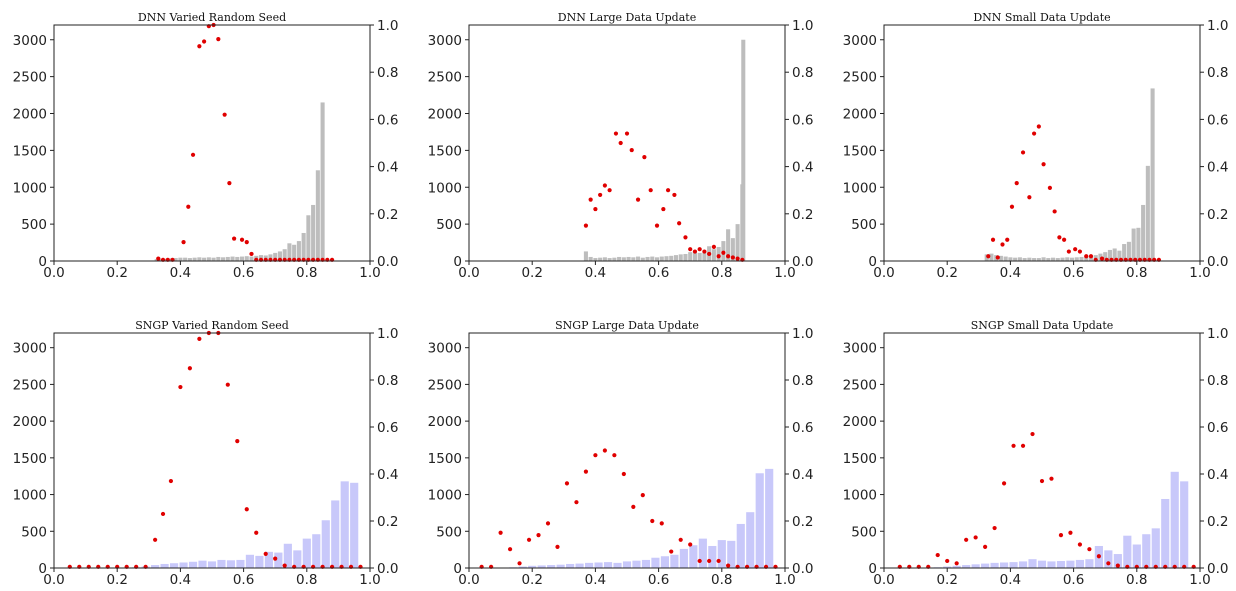 The height and width of the screenshot is (591, 1236). What do you see at coordinates (1217, 262) in the screenshot?
I see `y-right-tick-label: 0.0` at bounding box center [1217, 262].